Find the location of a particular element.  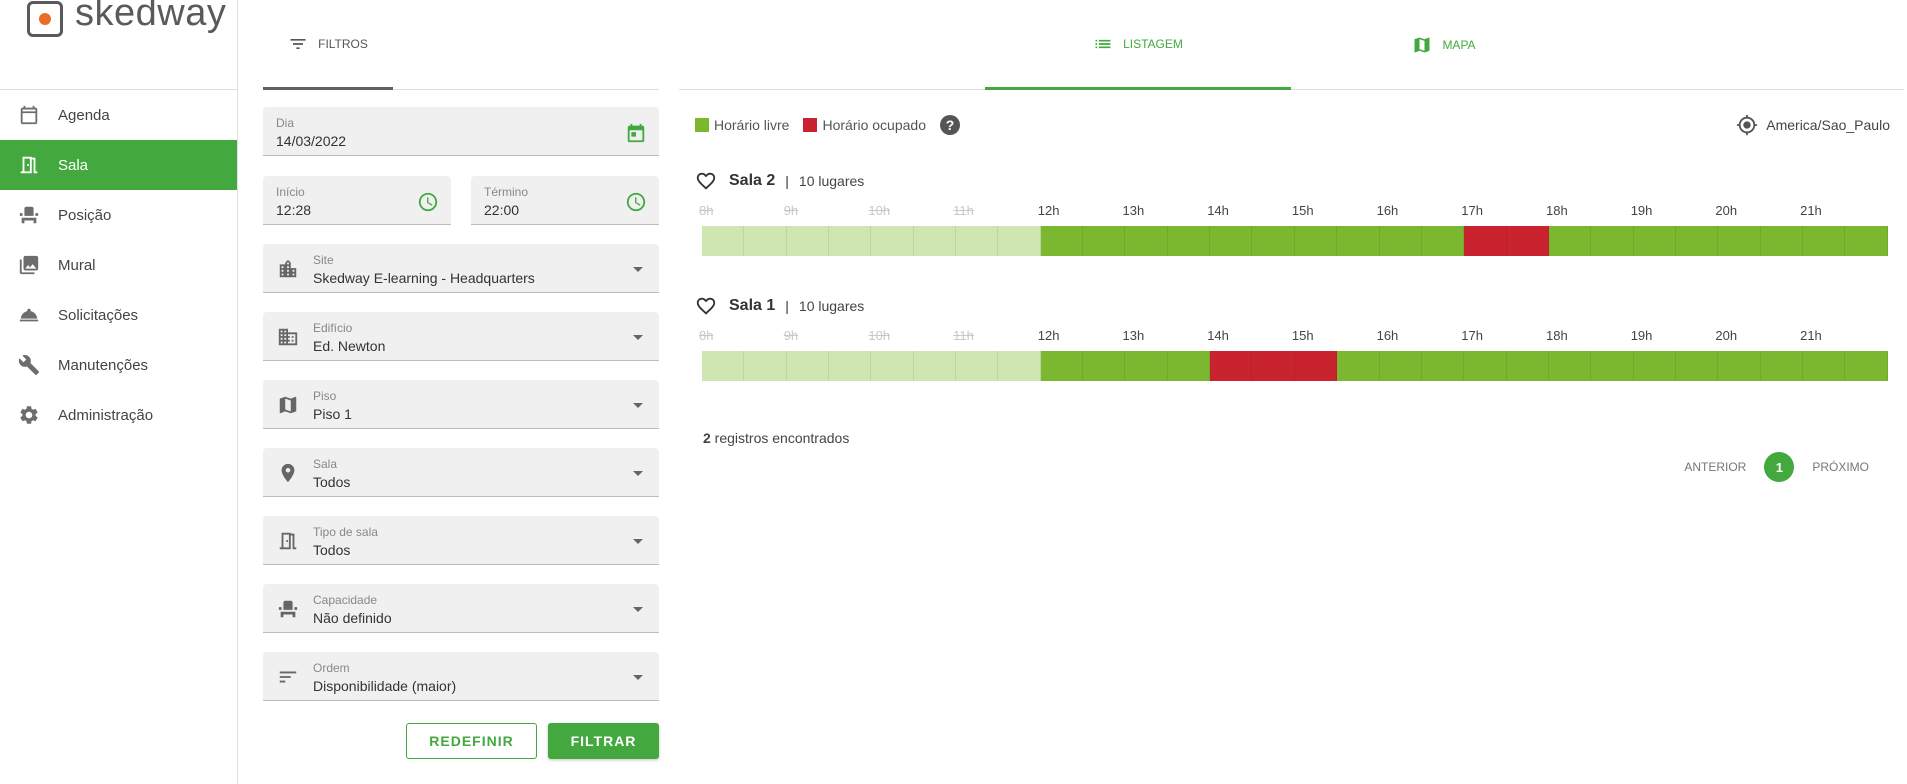

sidebar-item-solicitacoes: Solicitações is located at coordinates (118, 315).